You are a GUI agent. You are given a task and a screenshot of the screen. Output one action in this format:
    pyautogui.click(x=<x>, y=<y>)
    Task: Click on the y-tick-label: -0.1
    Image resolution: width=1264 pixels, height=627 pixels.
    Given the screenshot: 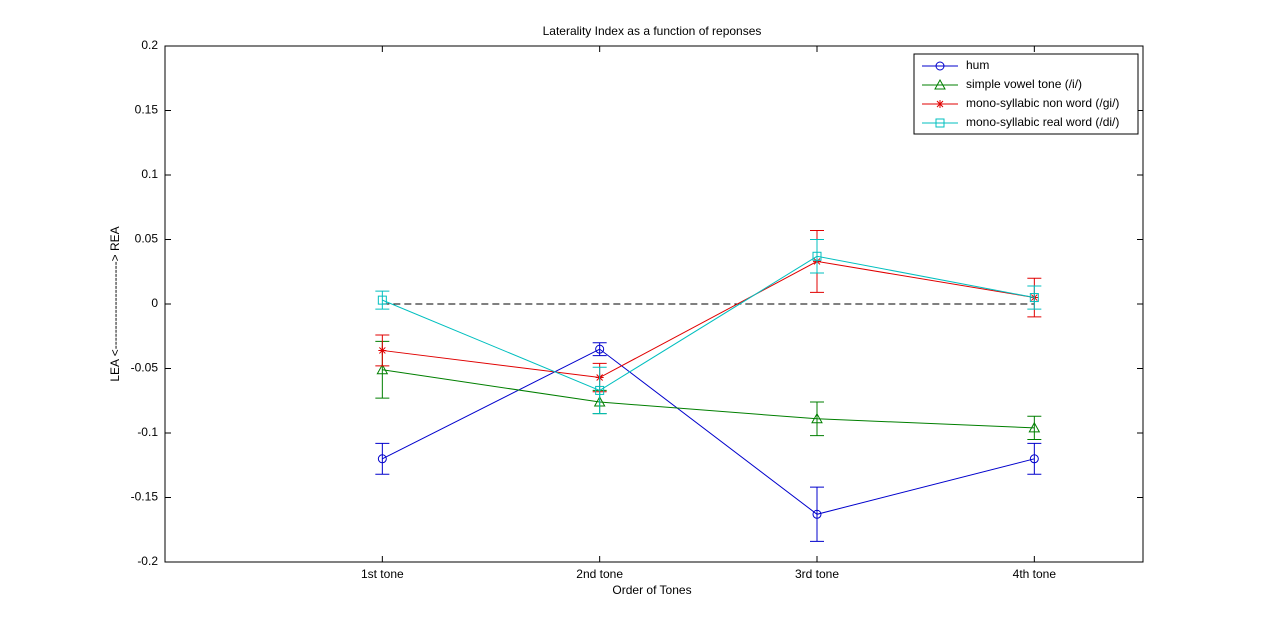 What is the action you would take?
    pyautogui.click(x=147, y=432)
    